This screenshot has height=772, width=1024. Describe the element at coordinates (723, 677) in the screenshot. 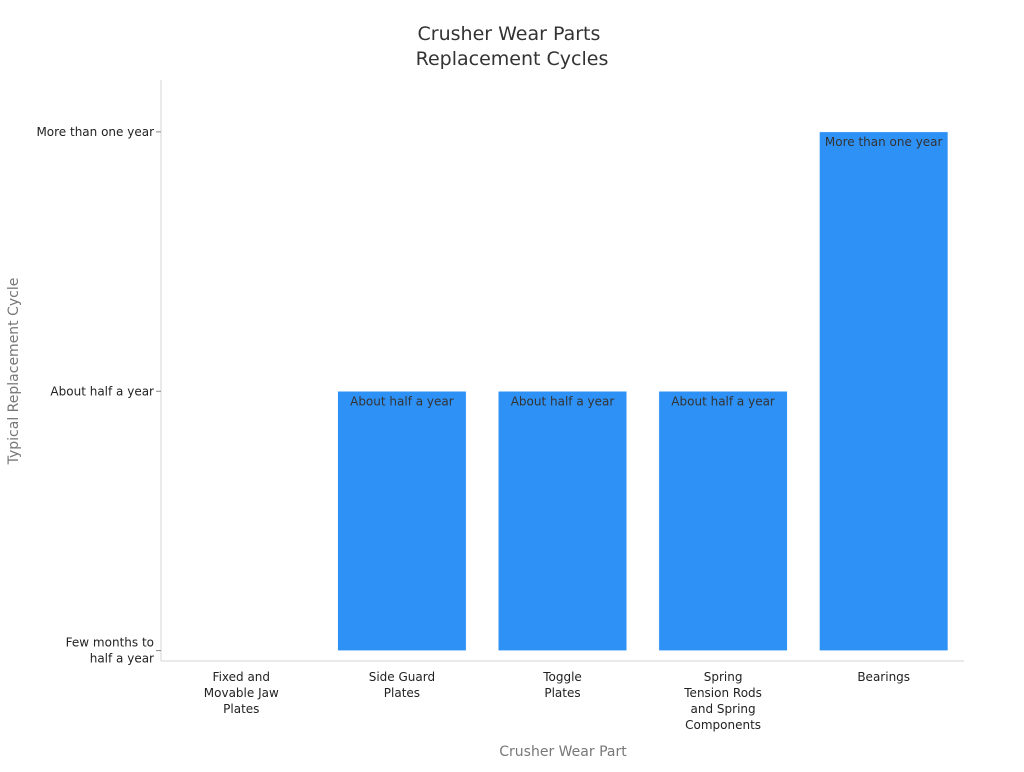

I see `x-tick-label-line: Spring` at that location.